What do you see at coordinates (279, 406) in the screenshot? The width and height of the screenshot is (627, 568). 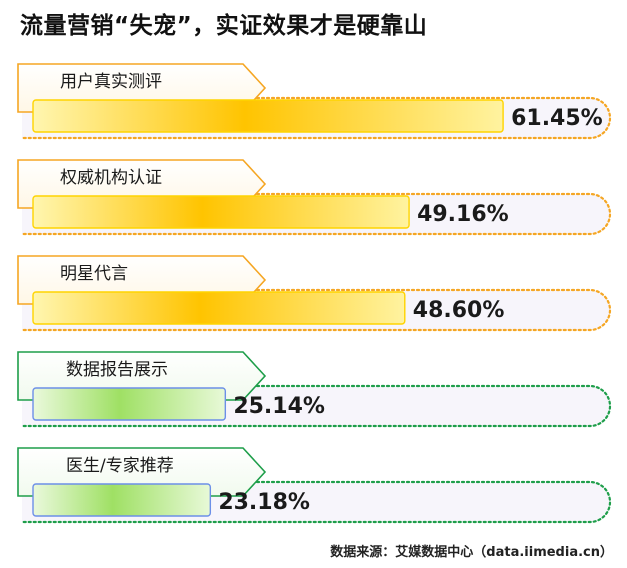 I see `value-label: 25.14%` at bounding box center [279, 406].